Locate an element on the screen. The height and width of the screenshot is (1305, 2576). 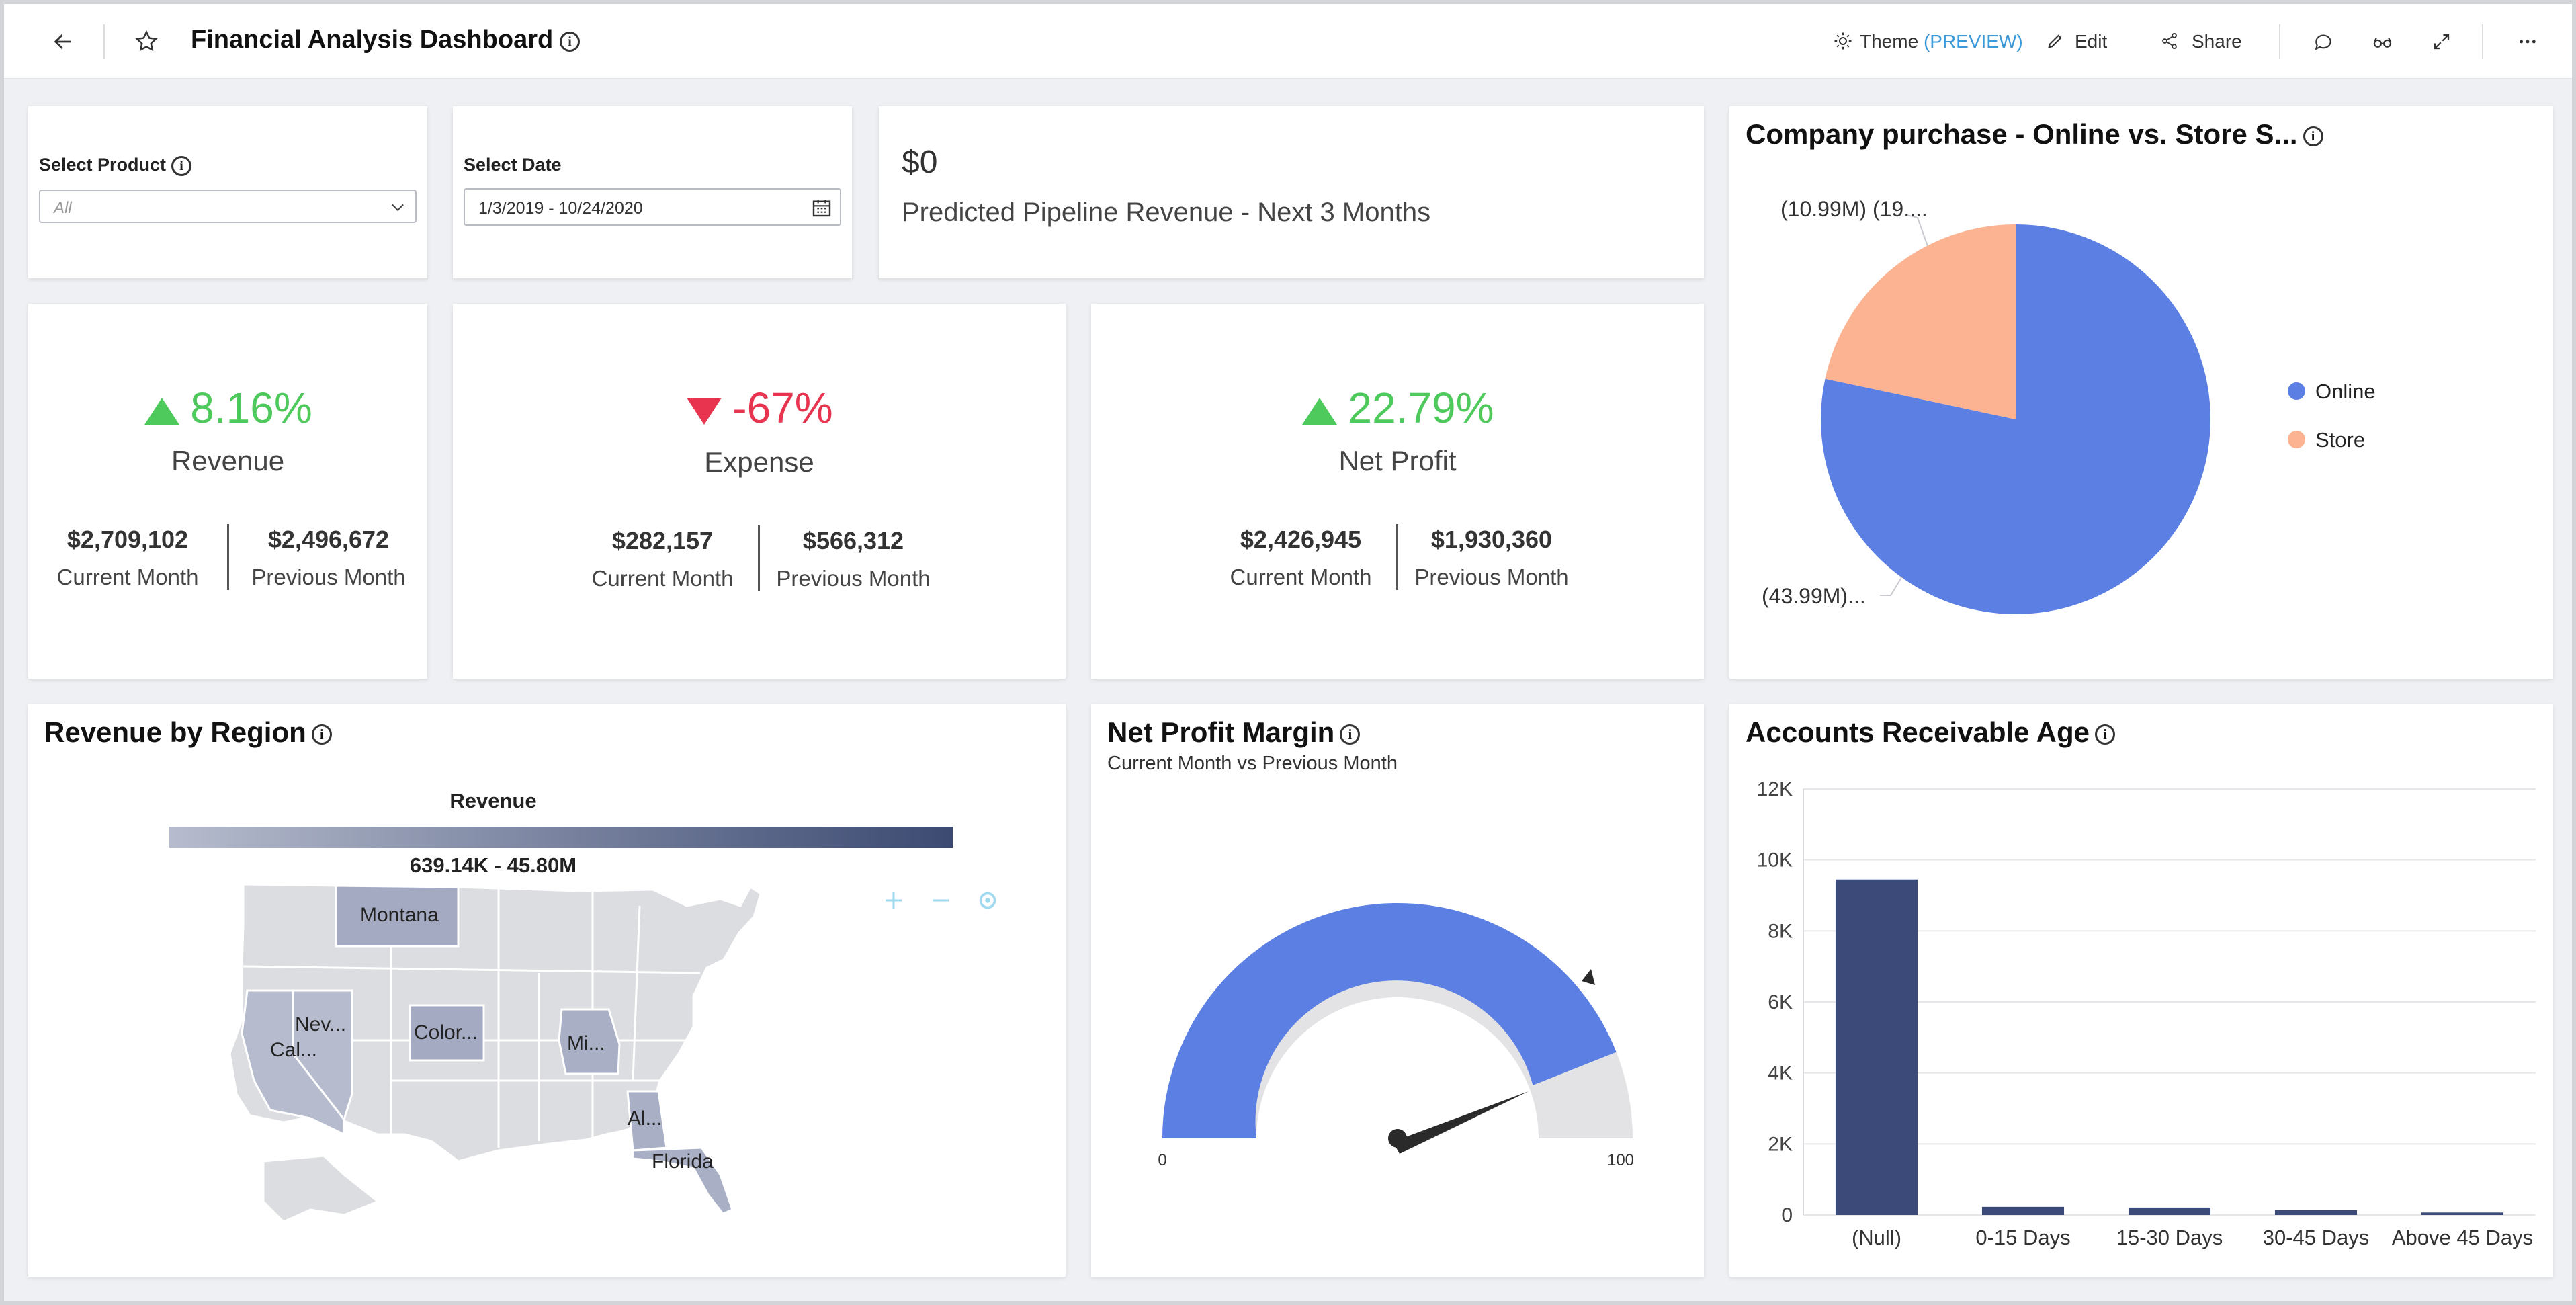
map-label-florida: Florida is located at coordinates (683, 1161).